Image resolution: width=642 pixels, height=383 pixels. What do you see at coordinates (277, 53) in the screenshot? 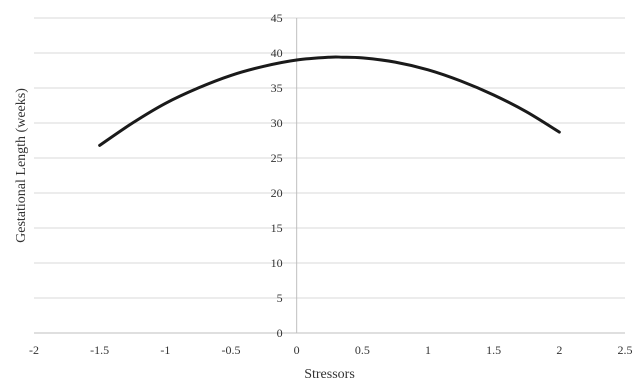
I see `y-tick-label: 40` at bounding box center [277, 53].